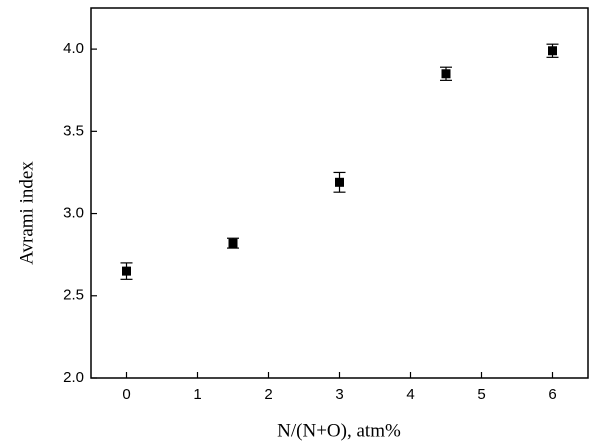  Describe the element at coordinates (26, 213) in the screenshot. I see `y-axis-title: Avrami index` at that location.